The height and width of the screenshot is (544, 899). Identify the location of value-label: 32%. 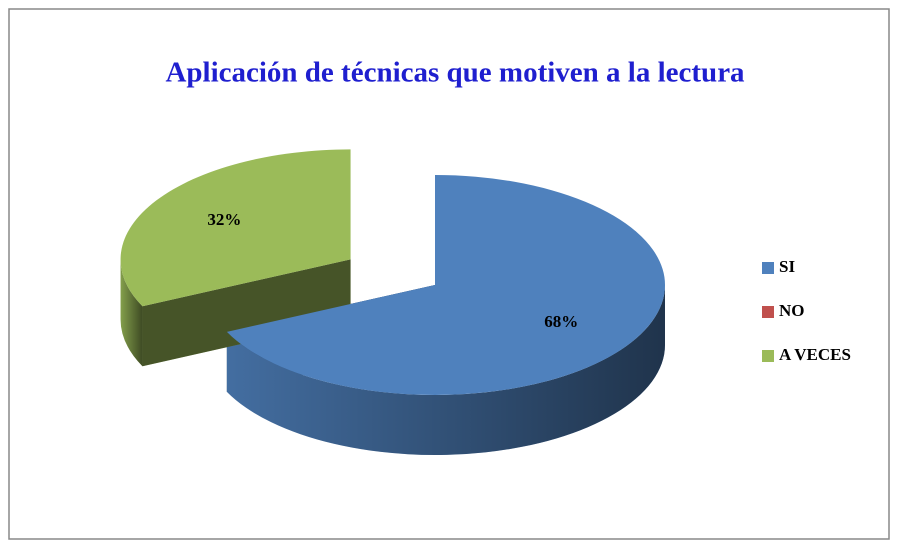
(224, 219).